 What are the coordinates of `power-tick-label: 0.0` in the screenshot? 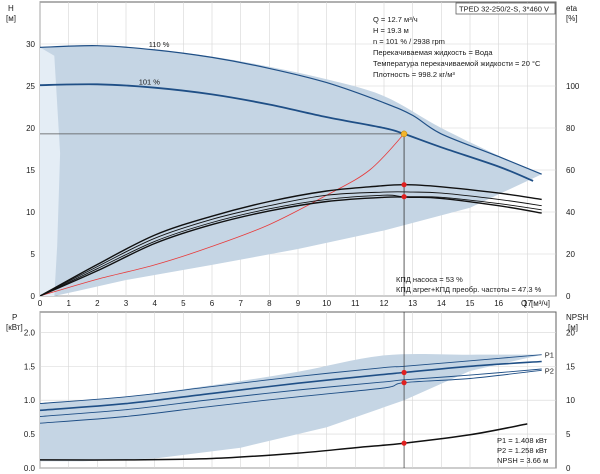 It's located at (30, 468).